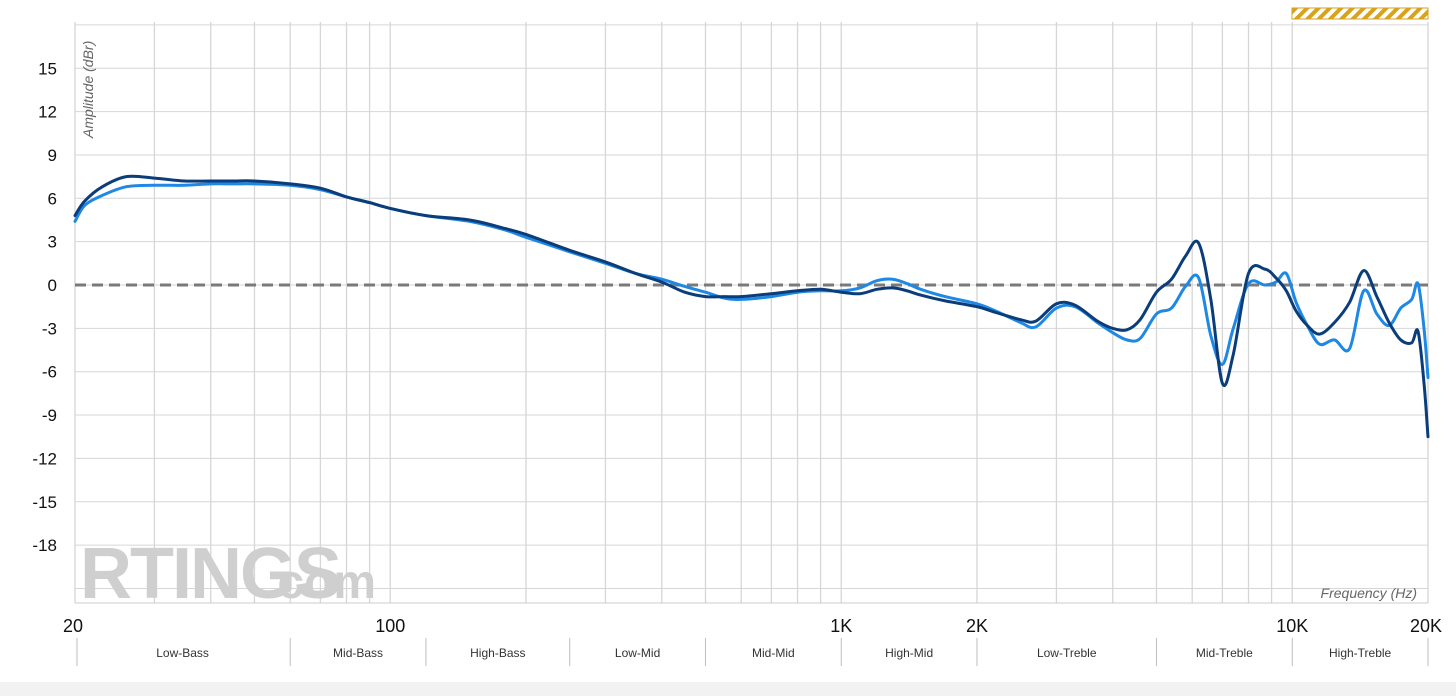 The height and width of the screenshot is (696, 1456). Describe the element at coordinates (47, 68) in the screenshot. I see `y-tick-label: 15` at that location.